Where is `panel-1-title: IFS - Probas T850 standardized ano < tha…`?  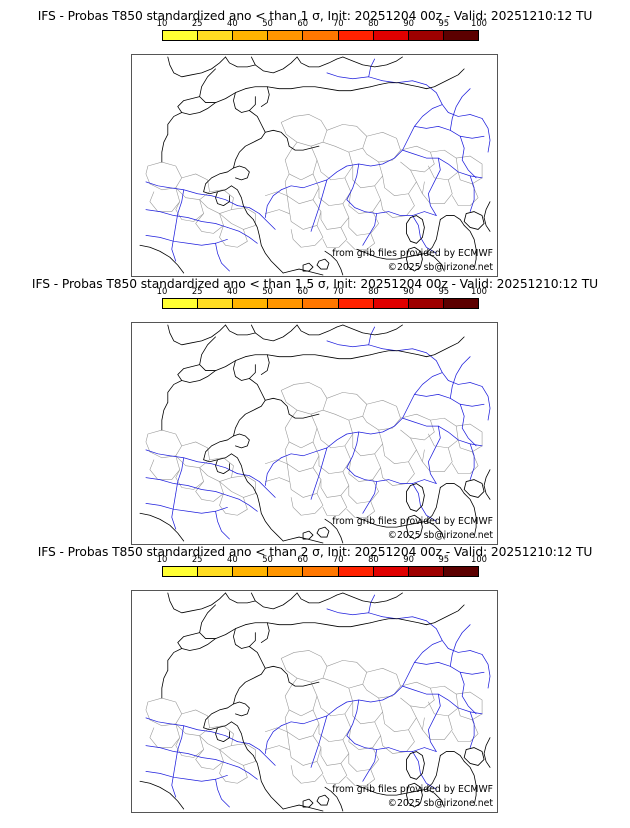
panel-1-title: IFS - Probas T850 standardized ano < tha… is located at coordinates (315, 16).